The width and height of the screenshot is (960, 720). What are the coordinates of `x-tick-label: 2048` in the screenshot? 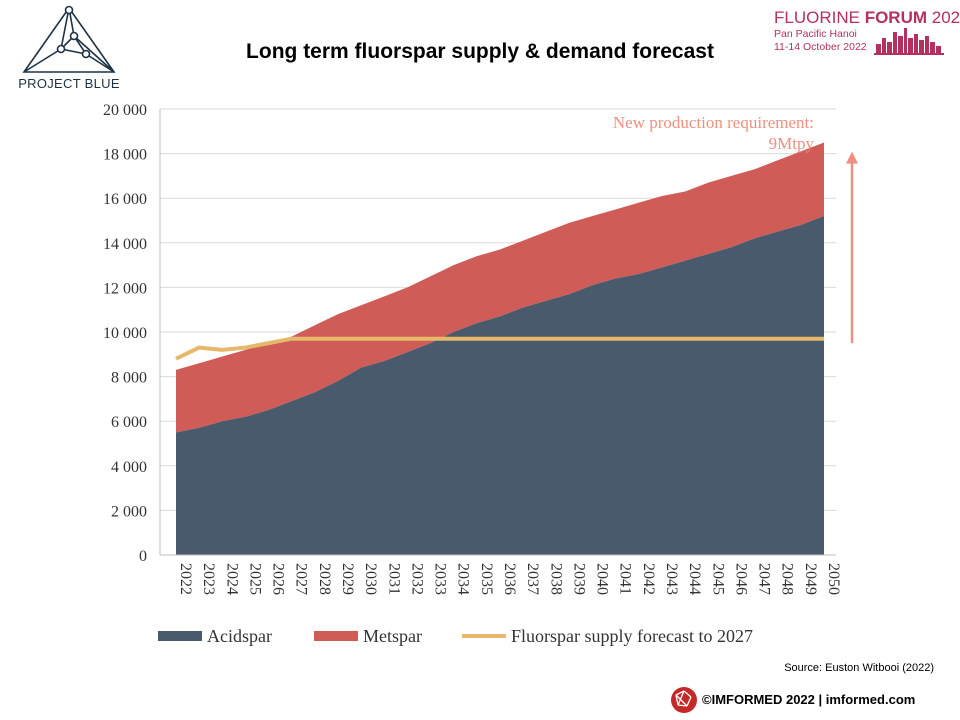 It's located at (787, 579).